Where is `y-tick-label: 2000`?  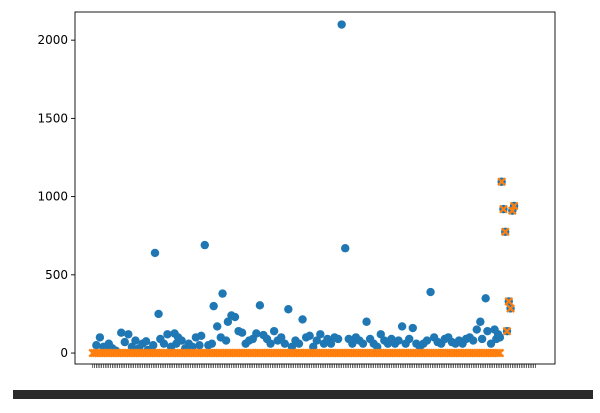
y-tick-label: 2000 is located at coordinates (52, 40).